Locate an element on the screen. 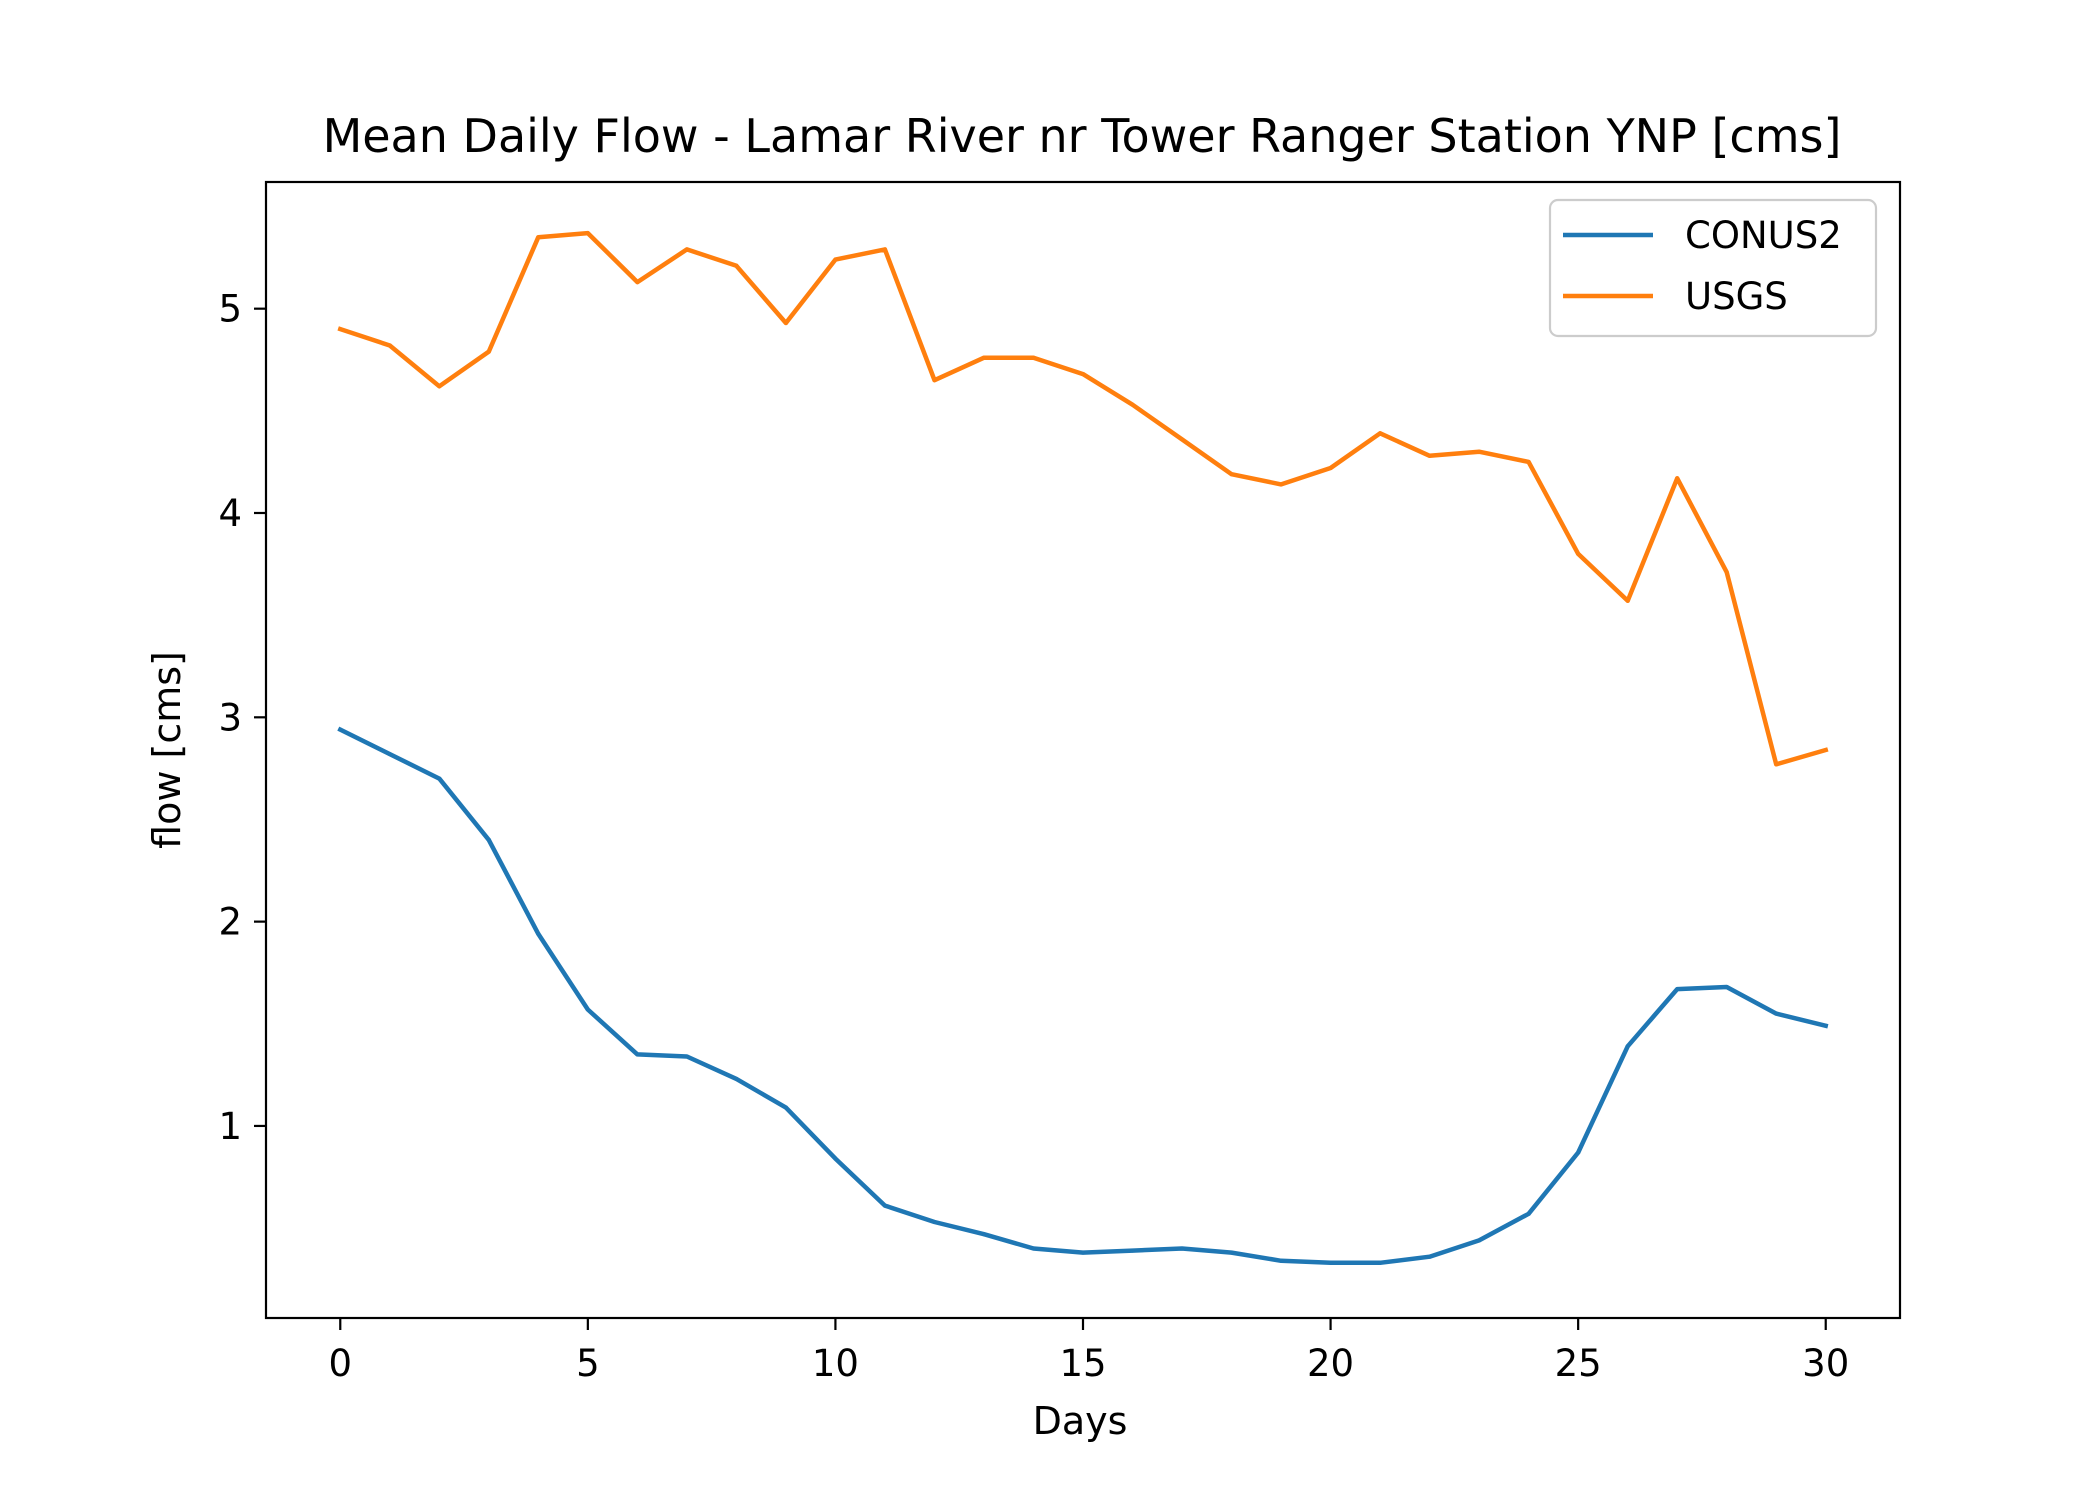 The height and width of the screenshot is (1505, 2100). legend-label-usgs: USGS is located at coordinates (1736, 296).